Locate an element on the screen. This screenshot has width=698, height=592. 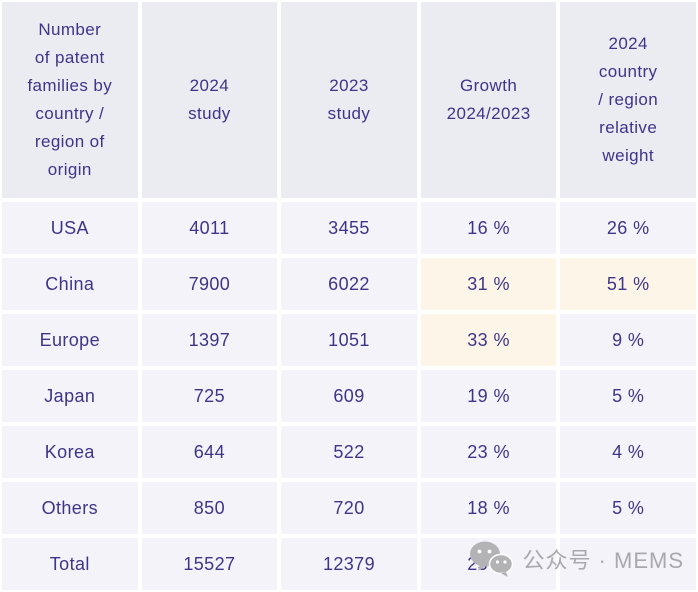
cell-korea-growth: 23 % is located at coordinates (488, 452).